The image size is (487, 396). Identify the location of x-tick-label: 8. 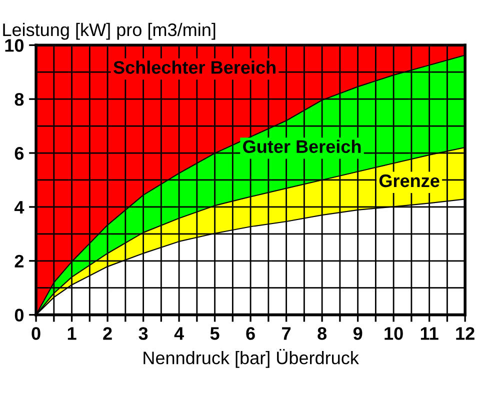
(322, 333).